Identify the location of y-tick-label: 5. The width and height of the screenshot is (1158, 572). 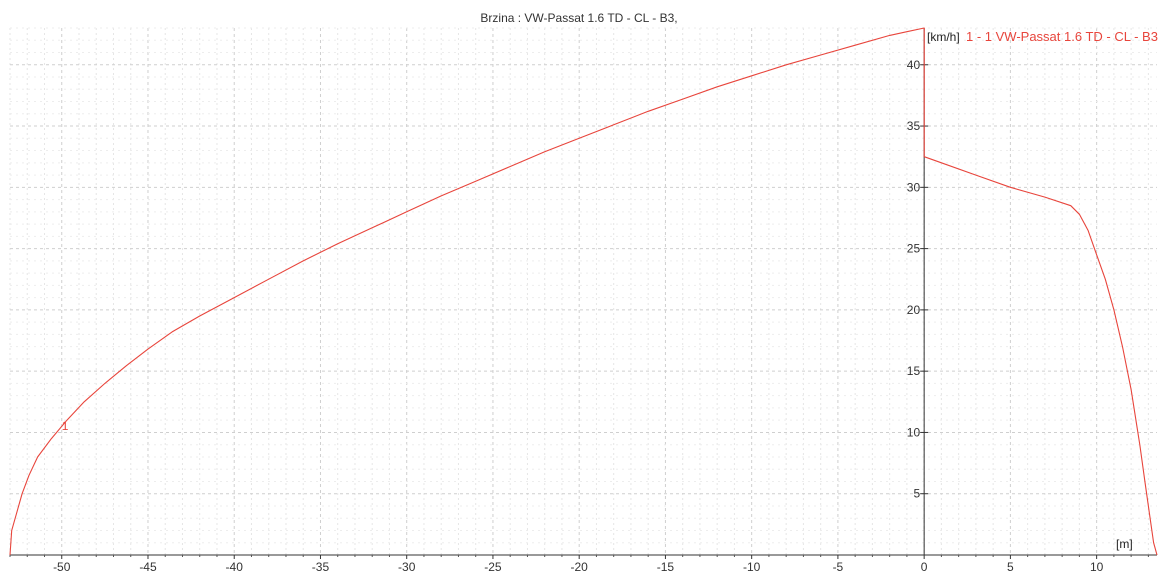
(916, 494).